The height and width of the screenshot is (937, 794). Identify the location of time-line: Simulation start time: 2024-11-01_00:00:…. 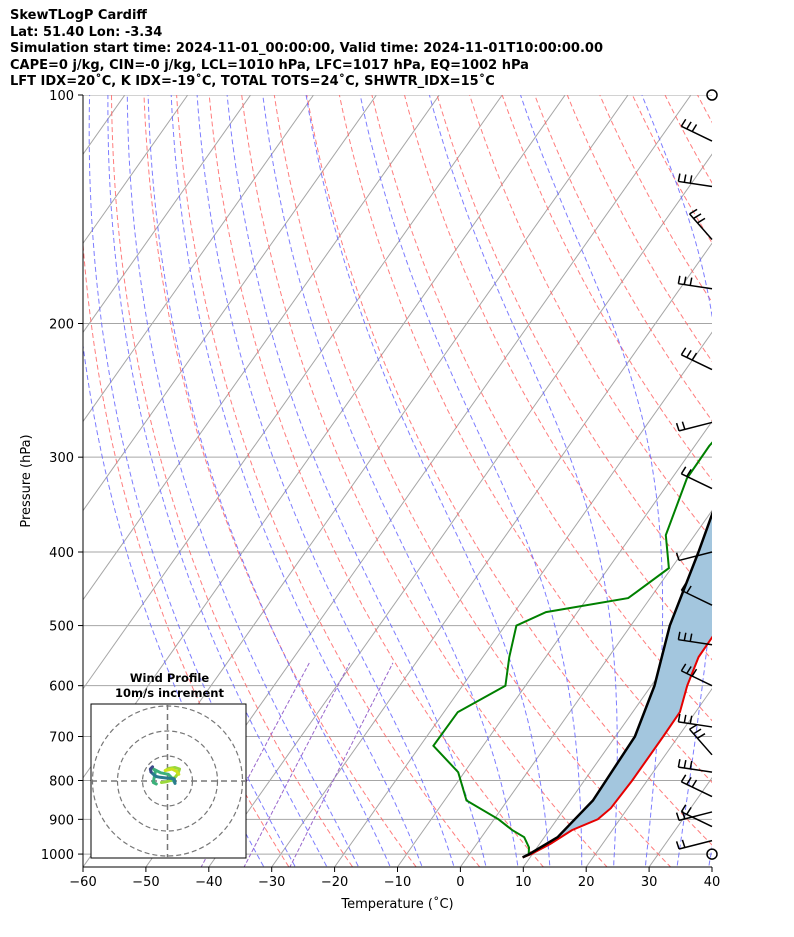
(306, 48).